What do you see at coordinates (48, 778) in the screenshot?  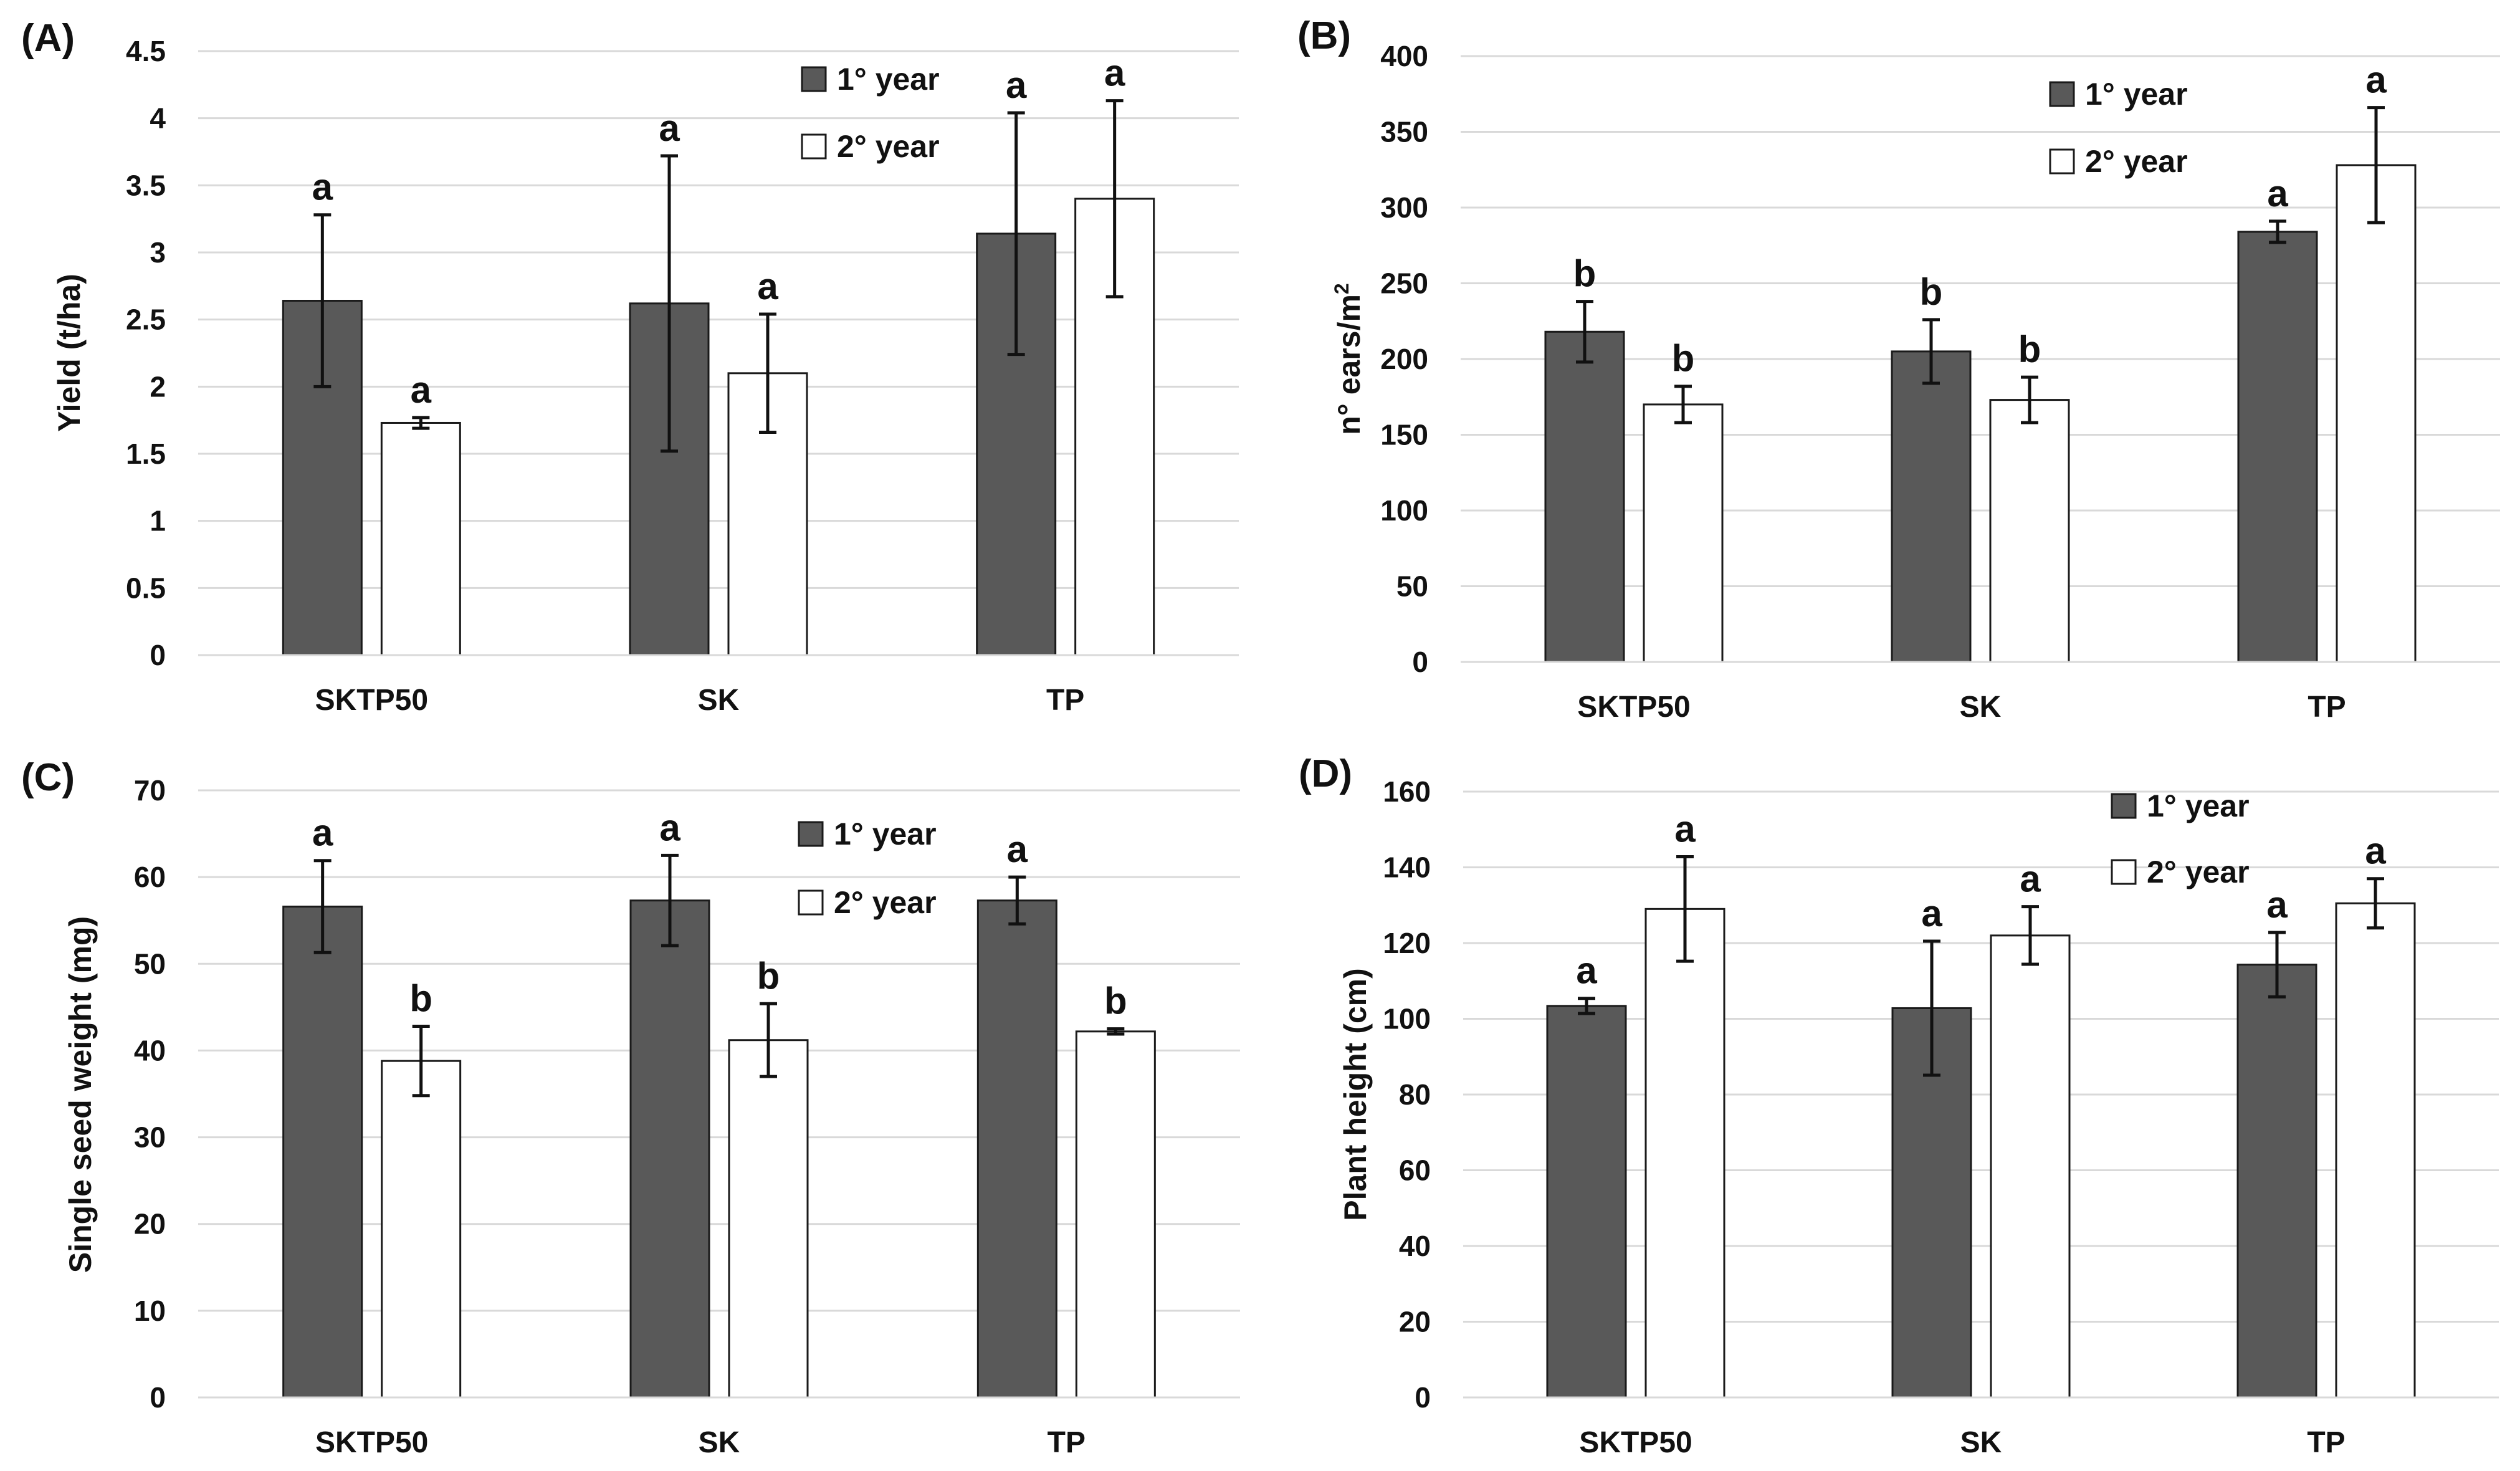 I see `panel-label: (C)` at bounding box center [48, 778].